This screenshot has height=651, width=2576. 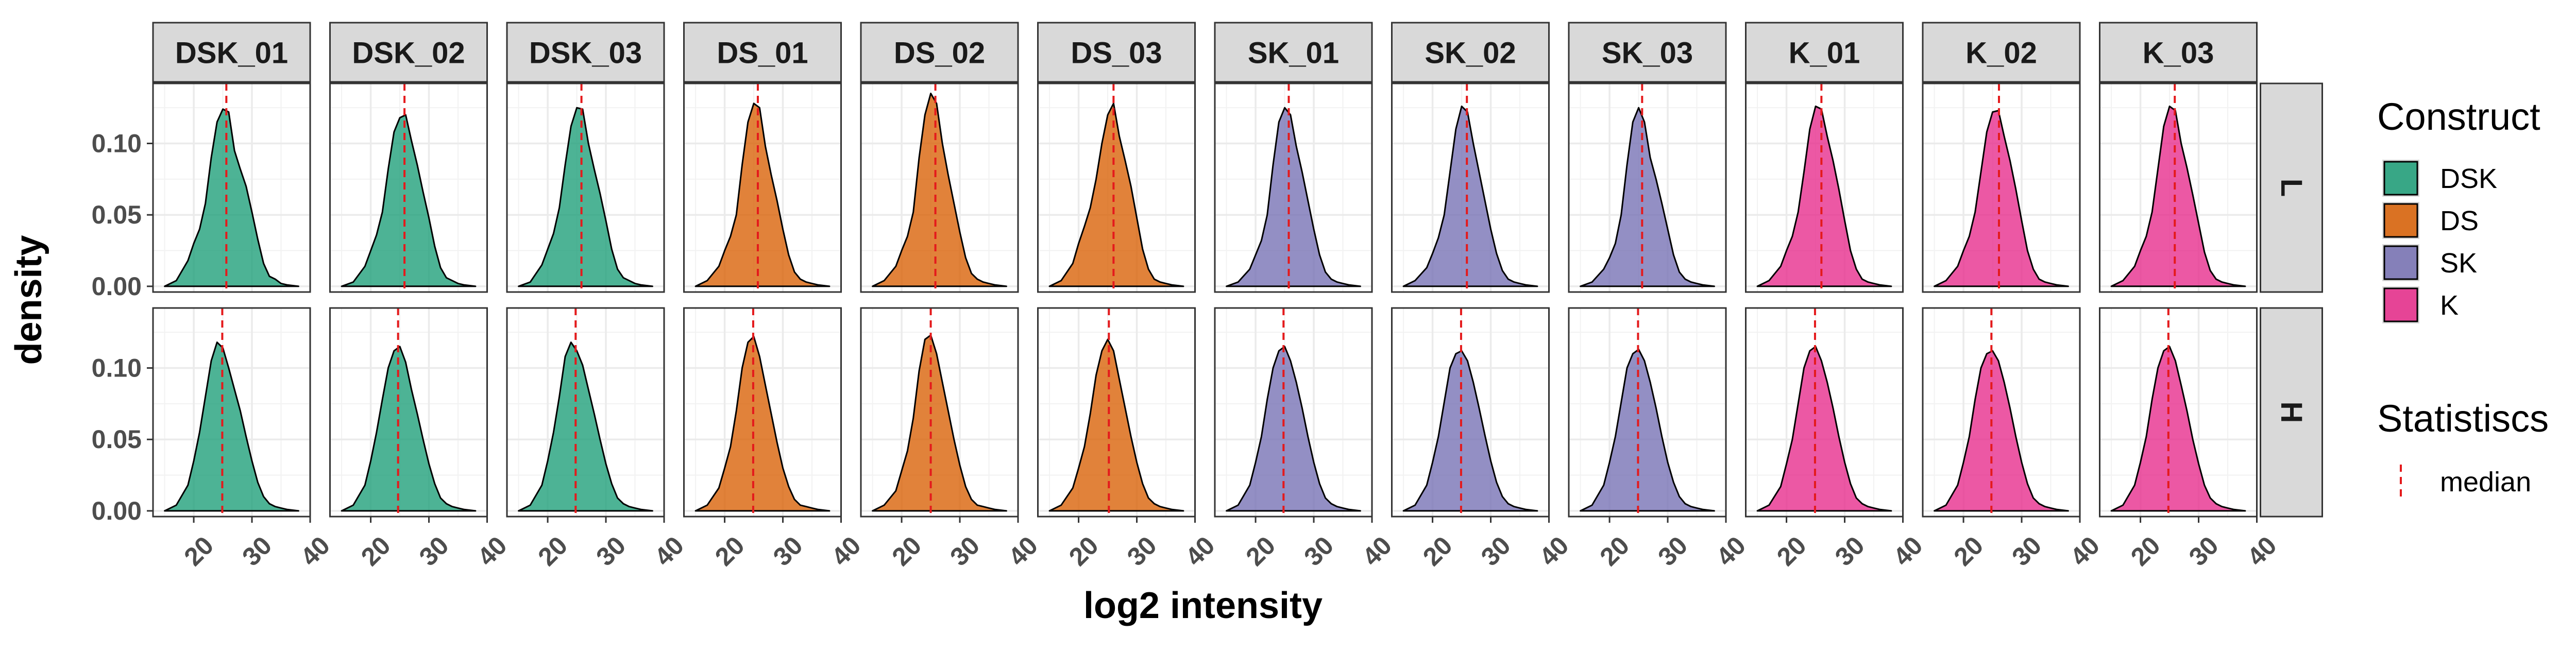 I want to click on row-strip-label: L, so click(x=2291, y=188).